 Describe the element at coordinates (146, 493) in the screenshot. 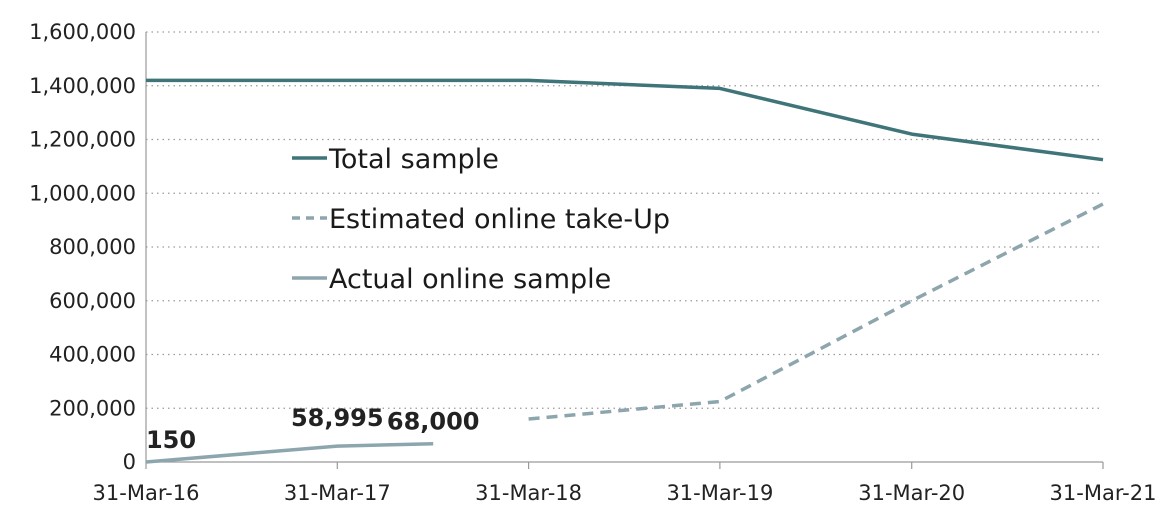

I see `x-tick-label: 31-Mar-16` at that location.